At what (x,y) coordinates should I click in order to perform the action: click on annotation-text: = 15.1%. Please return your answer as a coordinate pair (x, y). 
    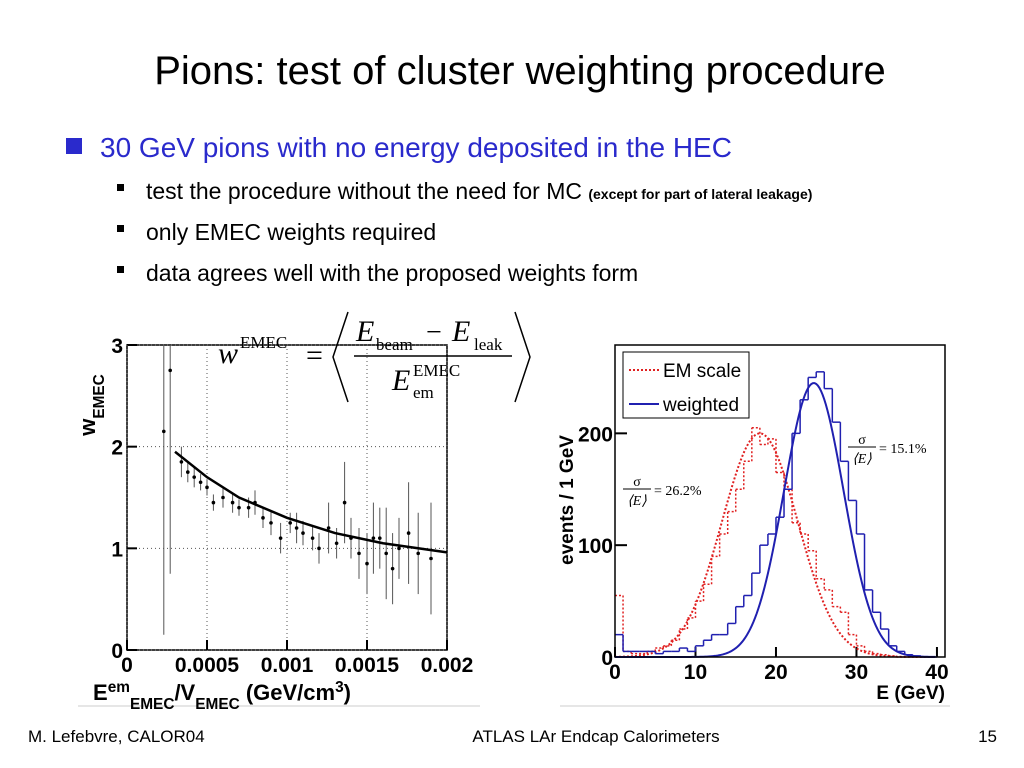
    Looking at the image, I should click on (903, 449).